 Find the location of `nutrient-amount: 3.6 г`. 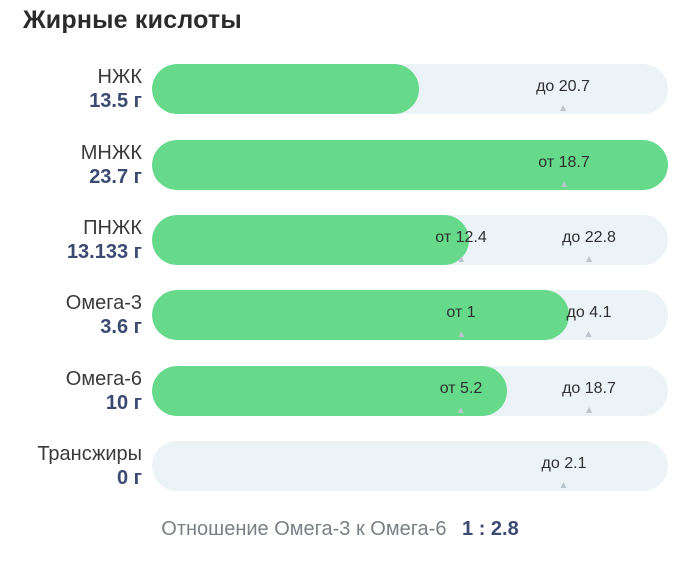

nutrient-amount: 3.6 г is located at coordinates (121, 327).